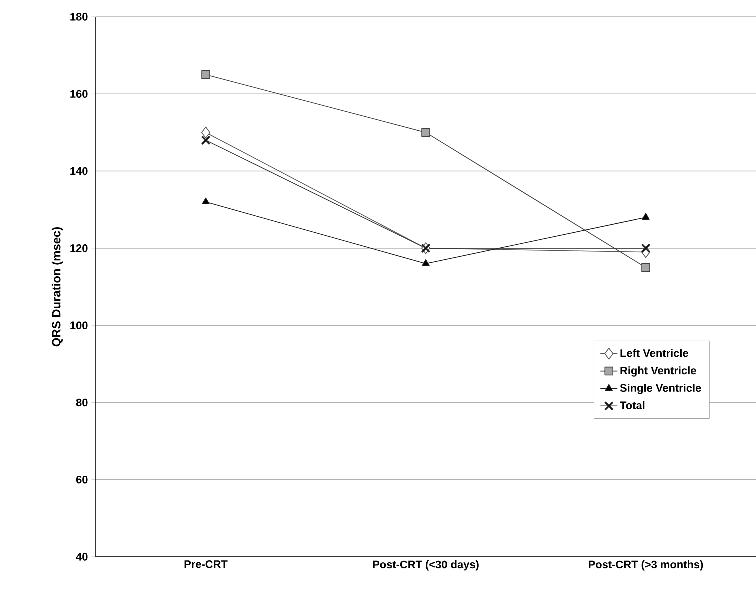  Describe the element at coordinates (58, 287) in the screenshot. I see `y-axis-title: QRS Duration (msec)` at that location.